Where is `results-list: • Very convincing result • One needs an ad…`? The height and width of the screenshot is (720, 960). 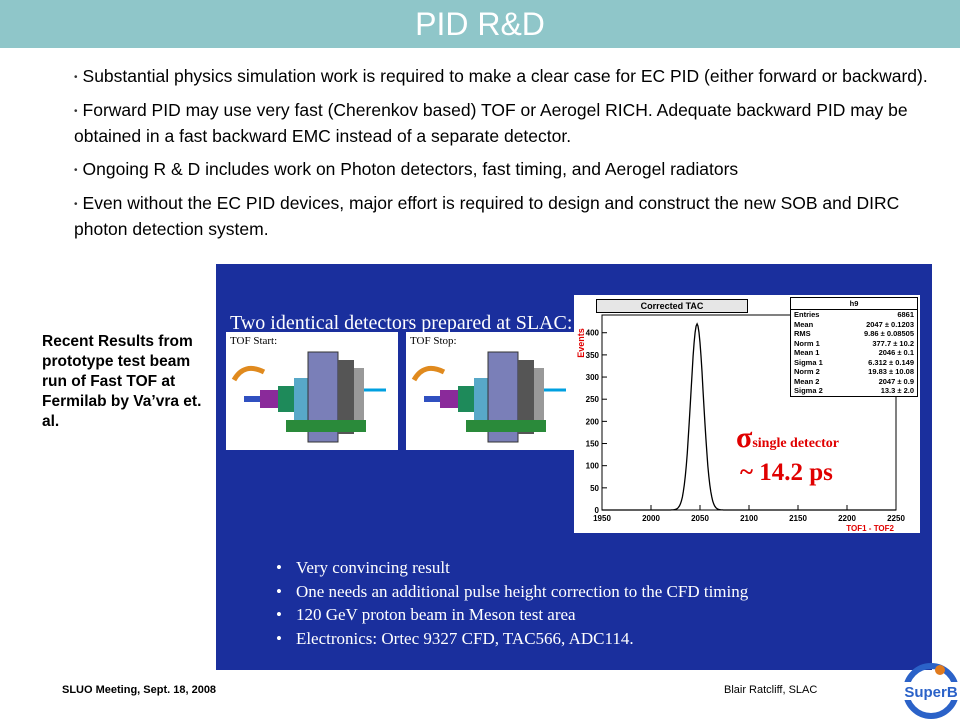 results-list: • Very convincing result • One needs an ad… is located at coordinates (512, 603).